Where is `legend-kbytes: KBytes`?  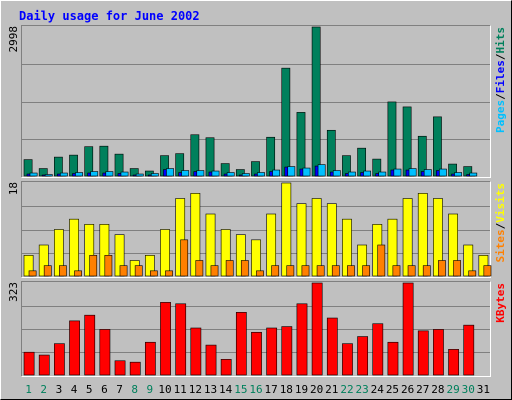
legend-kbytes: KBytes is located at coordinates (500, 303).